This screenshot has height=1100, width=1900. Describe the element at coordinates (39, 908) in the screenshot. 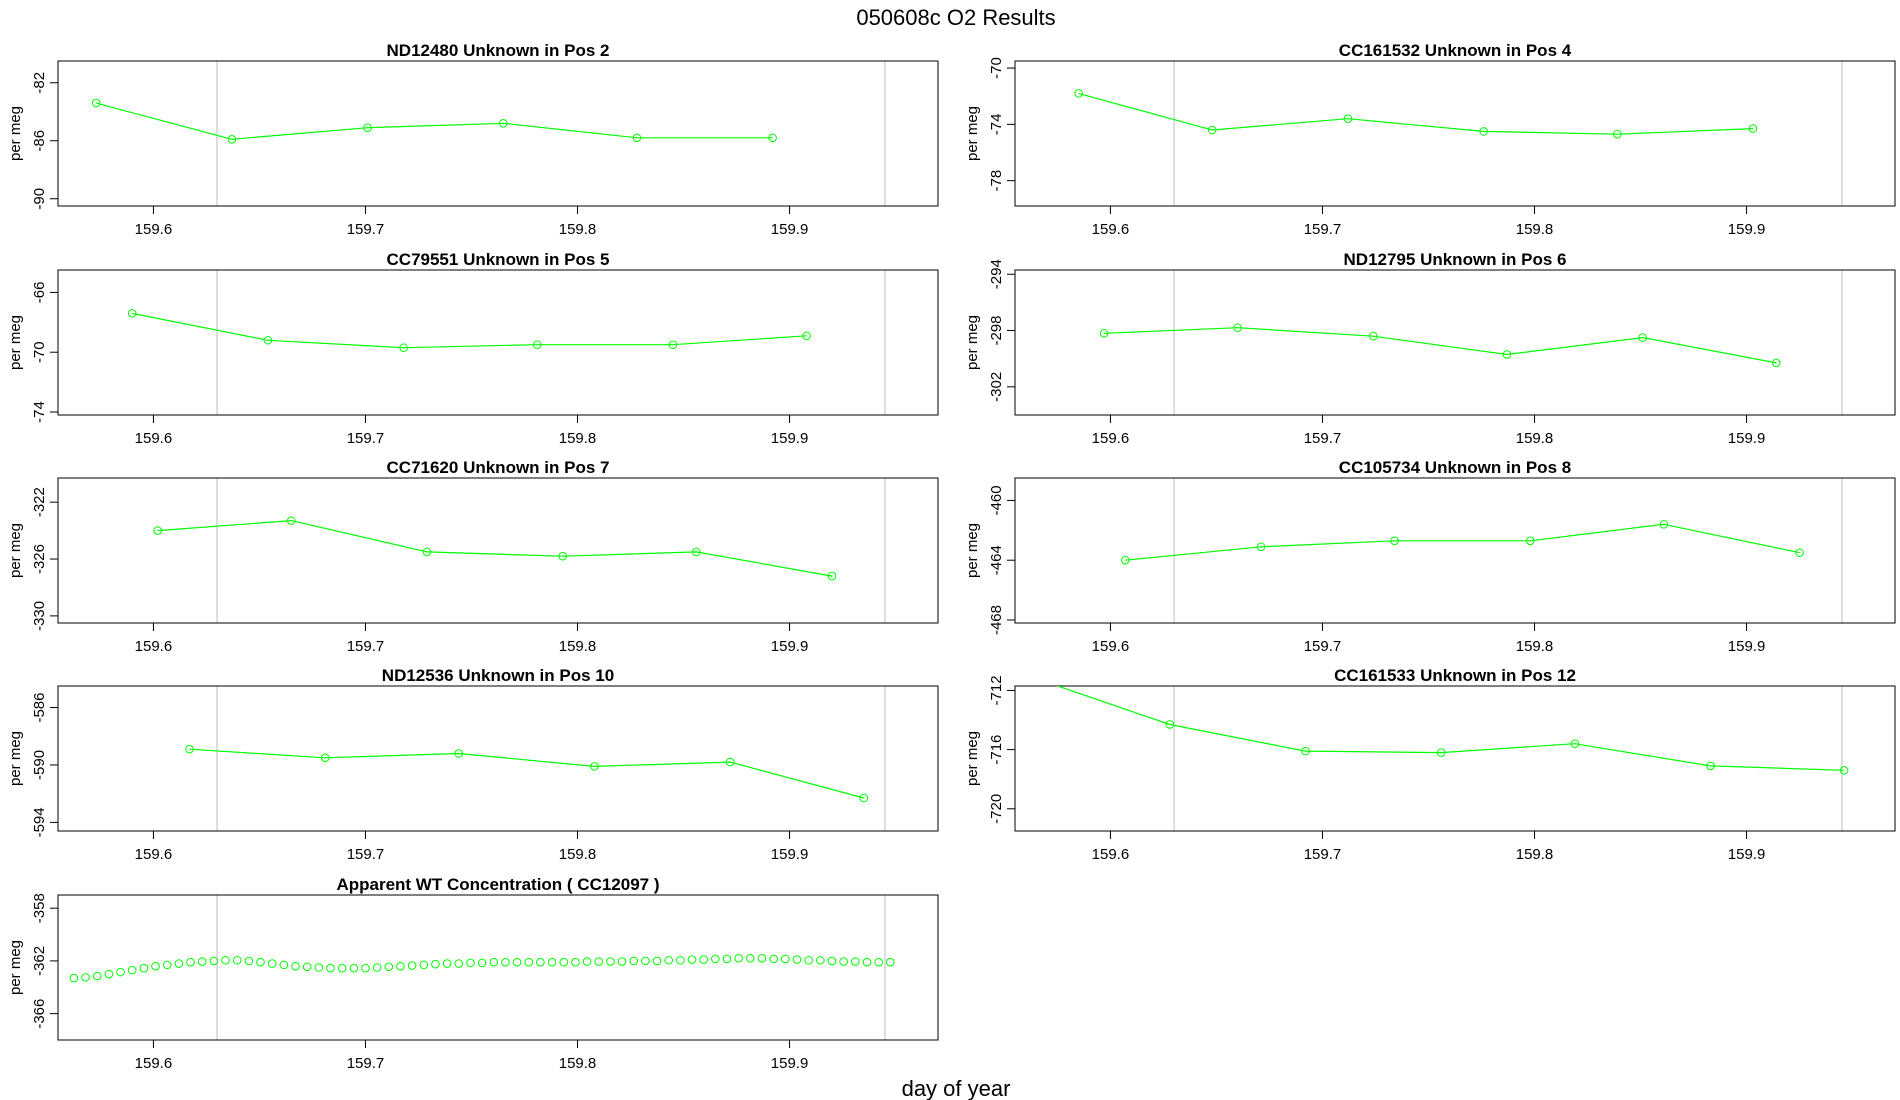

I see `y-tick-label: -358` at that location.